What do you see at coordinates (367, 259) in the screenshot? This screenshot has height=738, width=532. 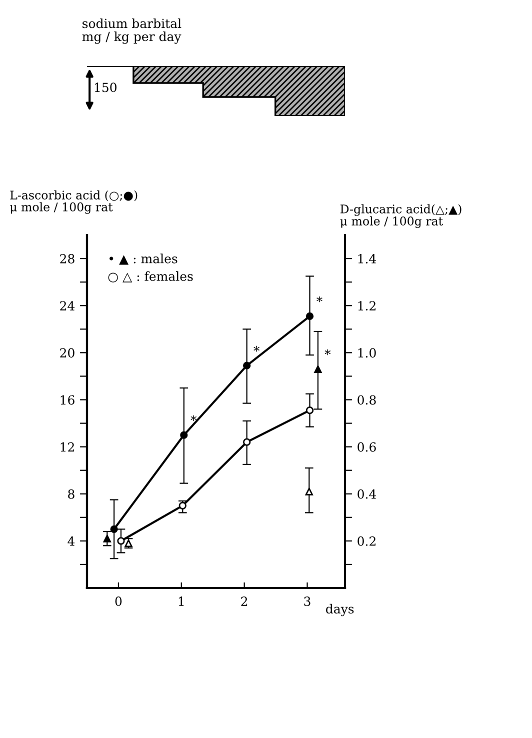 I see `y2-tick-label: 1.4` at bounding box center [367, 259].